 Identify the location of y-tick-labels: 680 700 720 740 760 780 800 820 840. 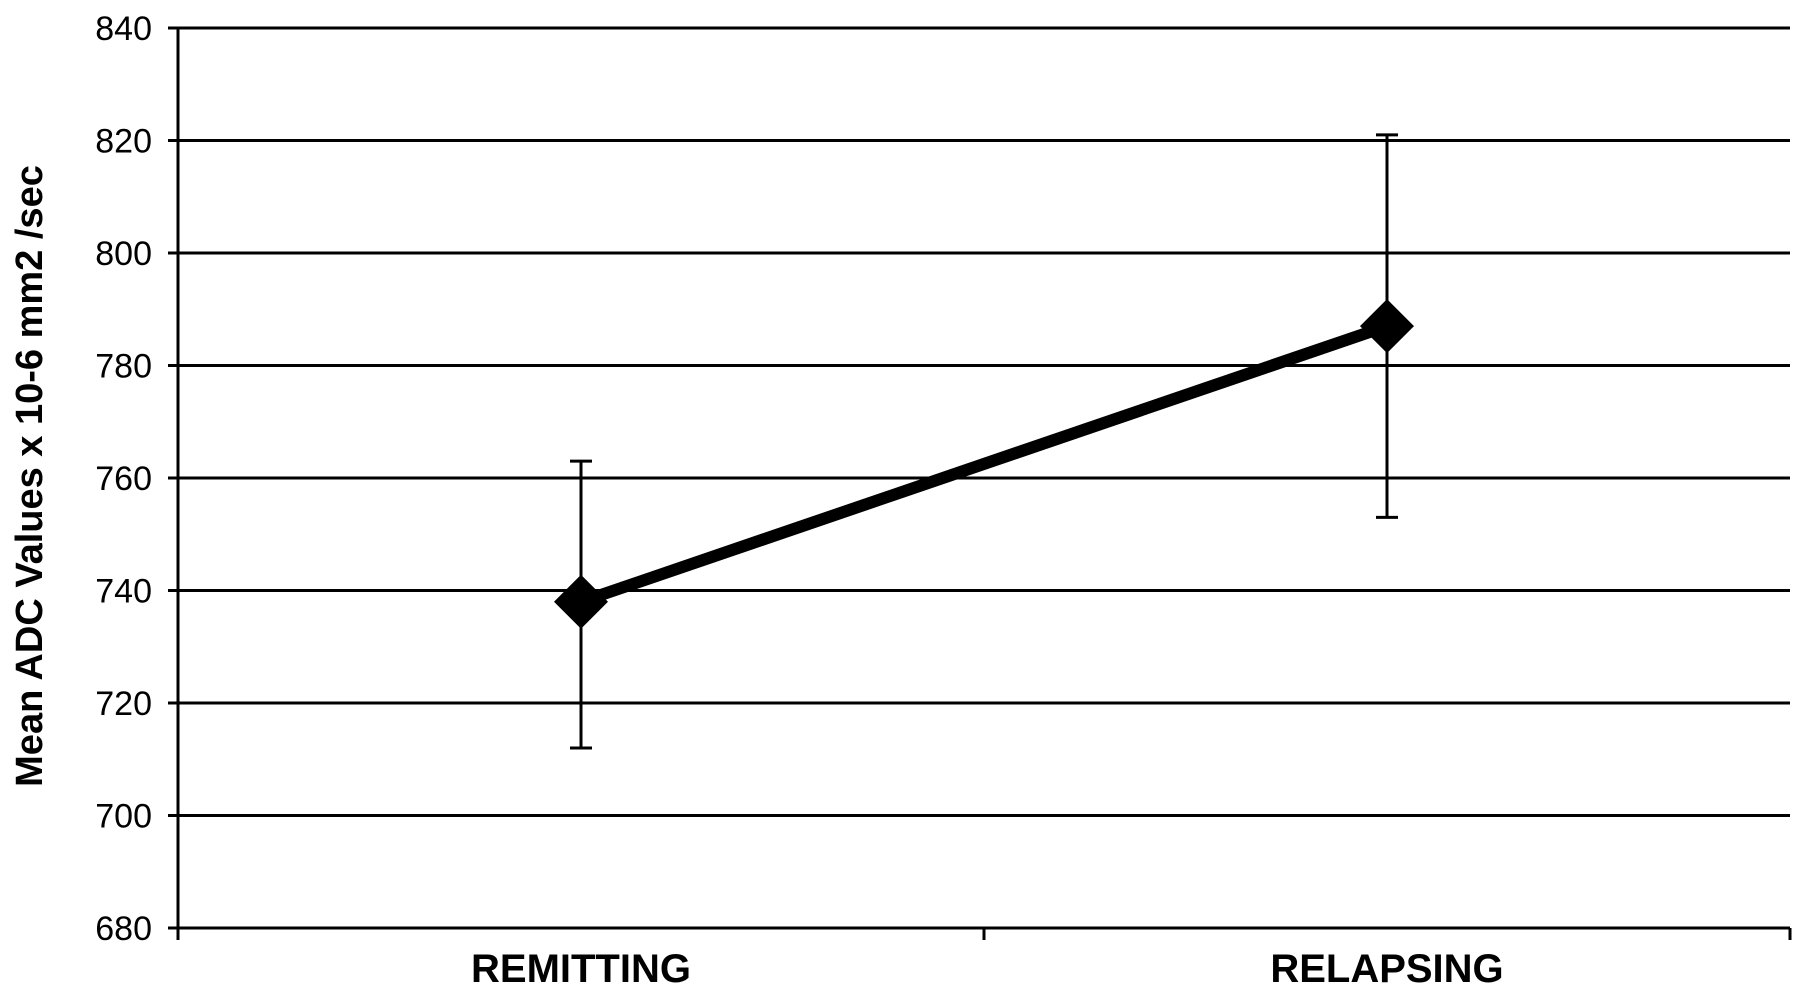
(123, 479).